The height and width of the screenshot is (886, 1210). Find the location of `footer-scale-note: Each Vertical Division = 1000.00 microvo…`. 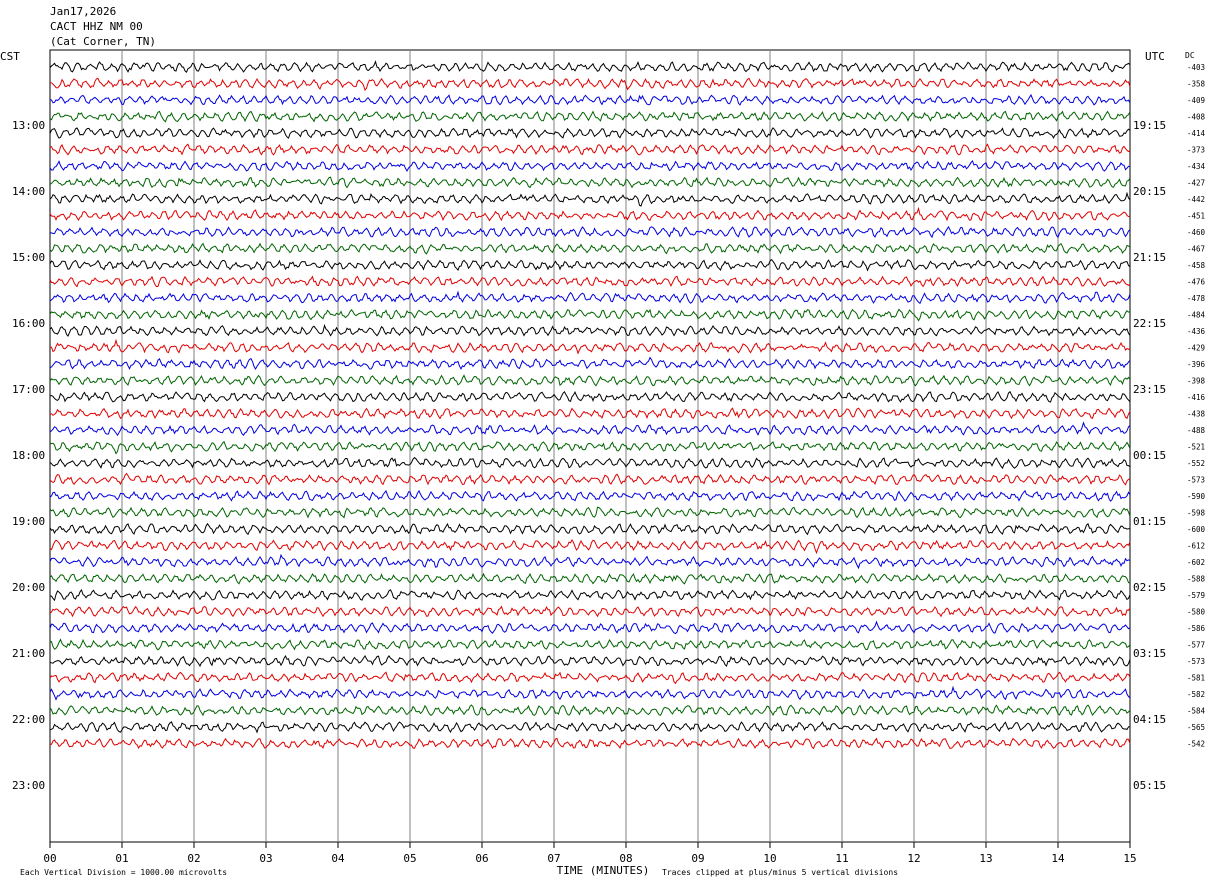

footer-scale-note: Each Vertical Division = 1000.00 microvo… is located at coordinates (123, 872).